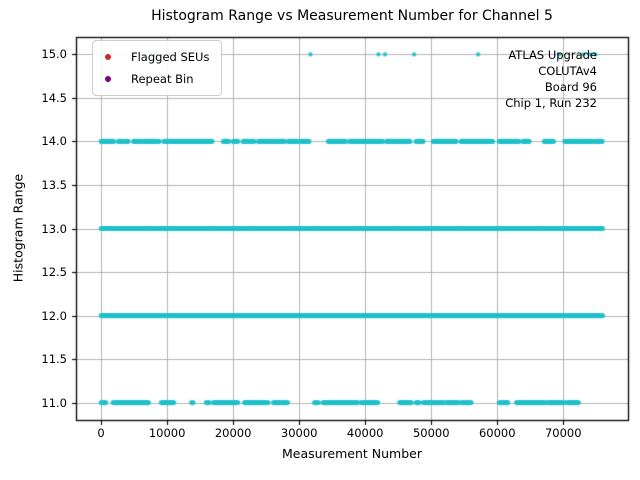 The width and height of the screenshot is (640, 480). What do you see at coordinates (18, 228) in the screenshot?
I see `y-axis-label: Histogram Range` at bounding box center [18, 228].